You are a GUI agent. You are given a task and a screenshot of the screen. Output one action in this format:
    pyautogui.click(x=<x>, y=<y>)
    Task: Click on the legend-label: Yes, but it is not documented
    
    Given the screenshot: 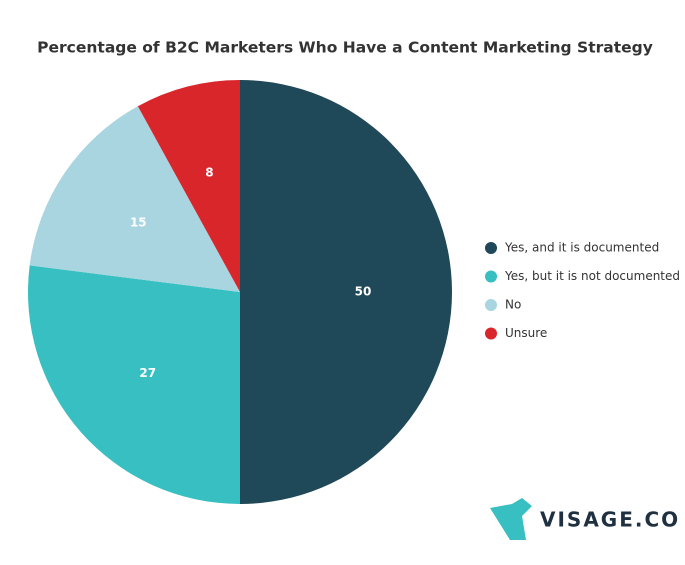 What is the action you would take?
    pyautogui.click(x=592, y=276)
    